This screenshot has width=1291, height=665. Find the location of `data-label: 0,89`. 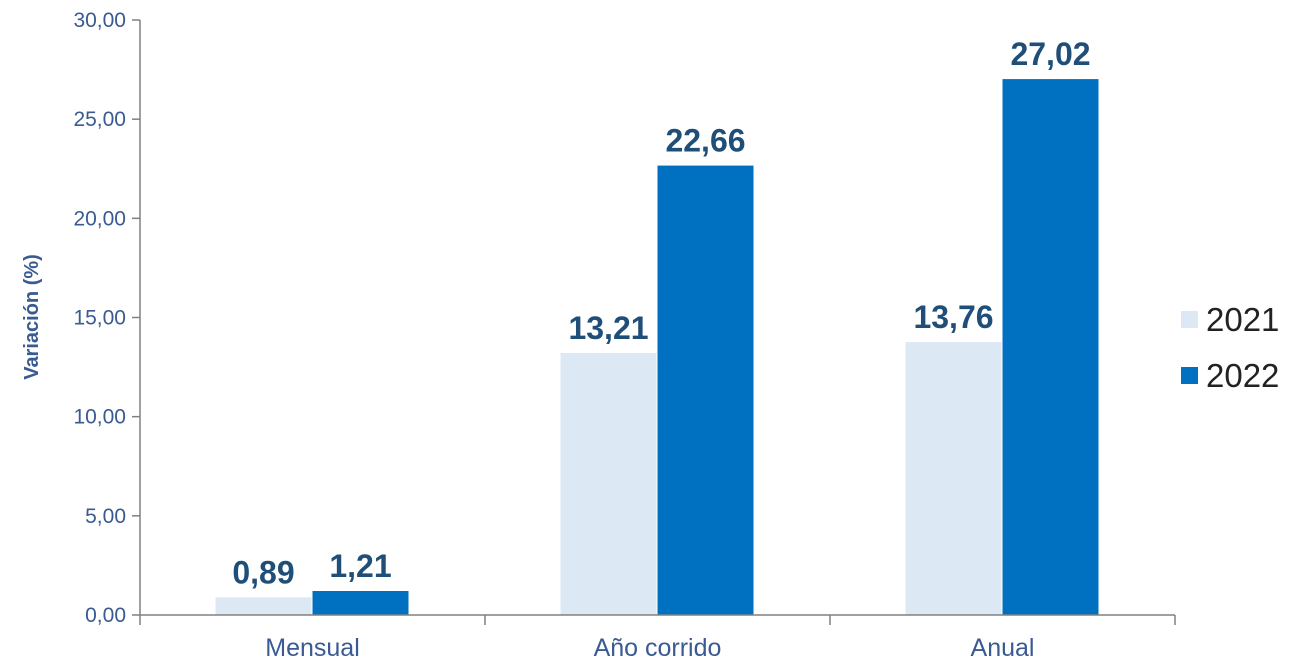

data-label: 0,89 is located at coordinates (263, 572).